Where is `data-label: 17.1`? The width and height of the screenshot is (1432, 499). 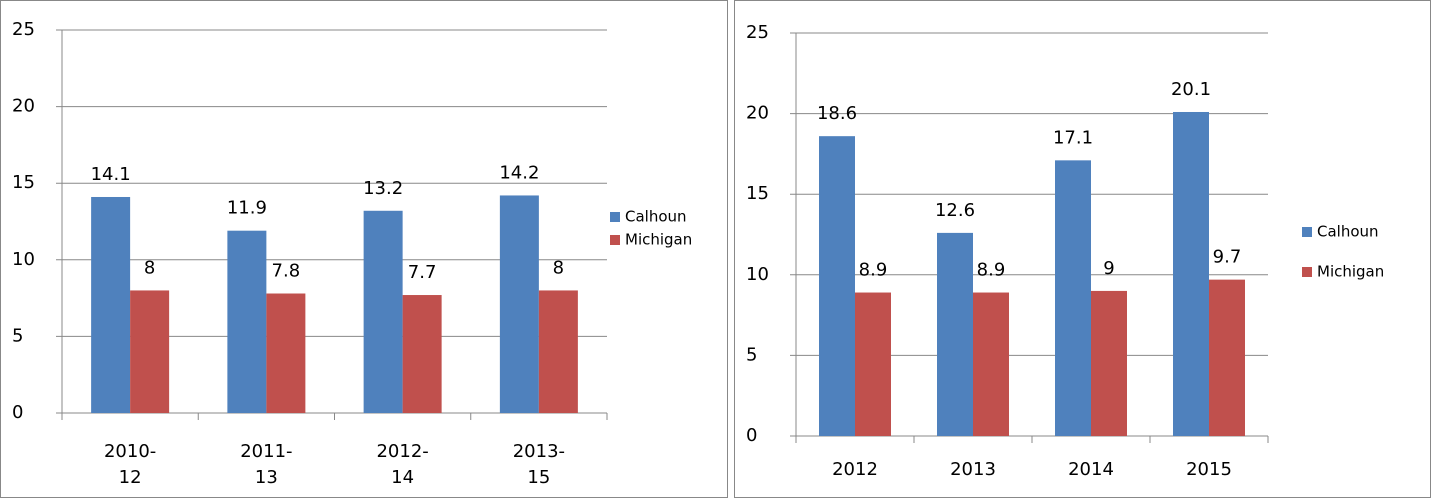 data-label: 17.1 is located at coordinates (1073, 137).